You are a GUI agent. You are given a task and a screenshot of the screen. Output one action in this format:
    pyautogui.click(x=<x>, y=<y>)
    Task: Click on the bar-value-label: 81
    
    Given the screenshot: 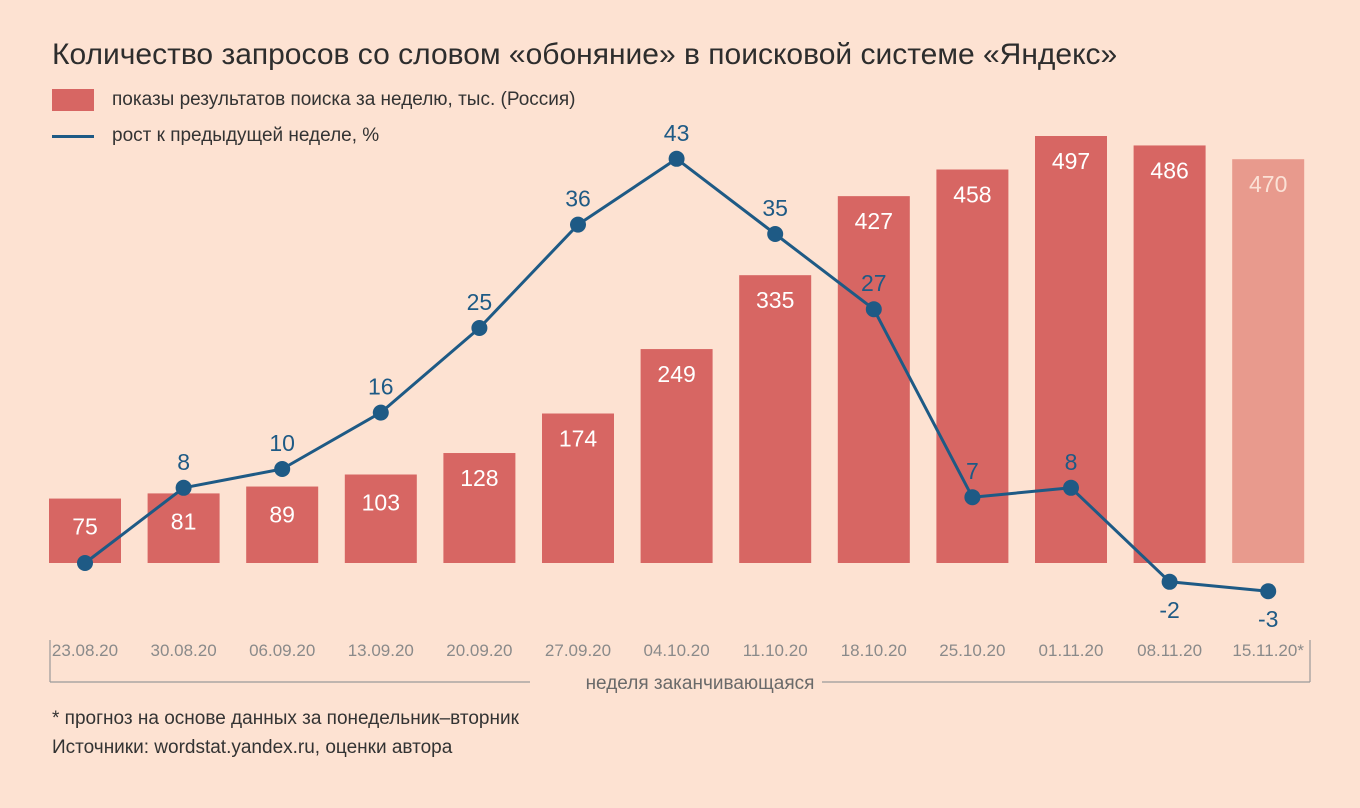 What is the action you would take?
    pyautogui.click(x=184, y=521)
    